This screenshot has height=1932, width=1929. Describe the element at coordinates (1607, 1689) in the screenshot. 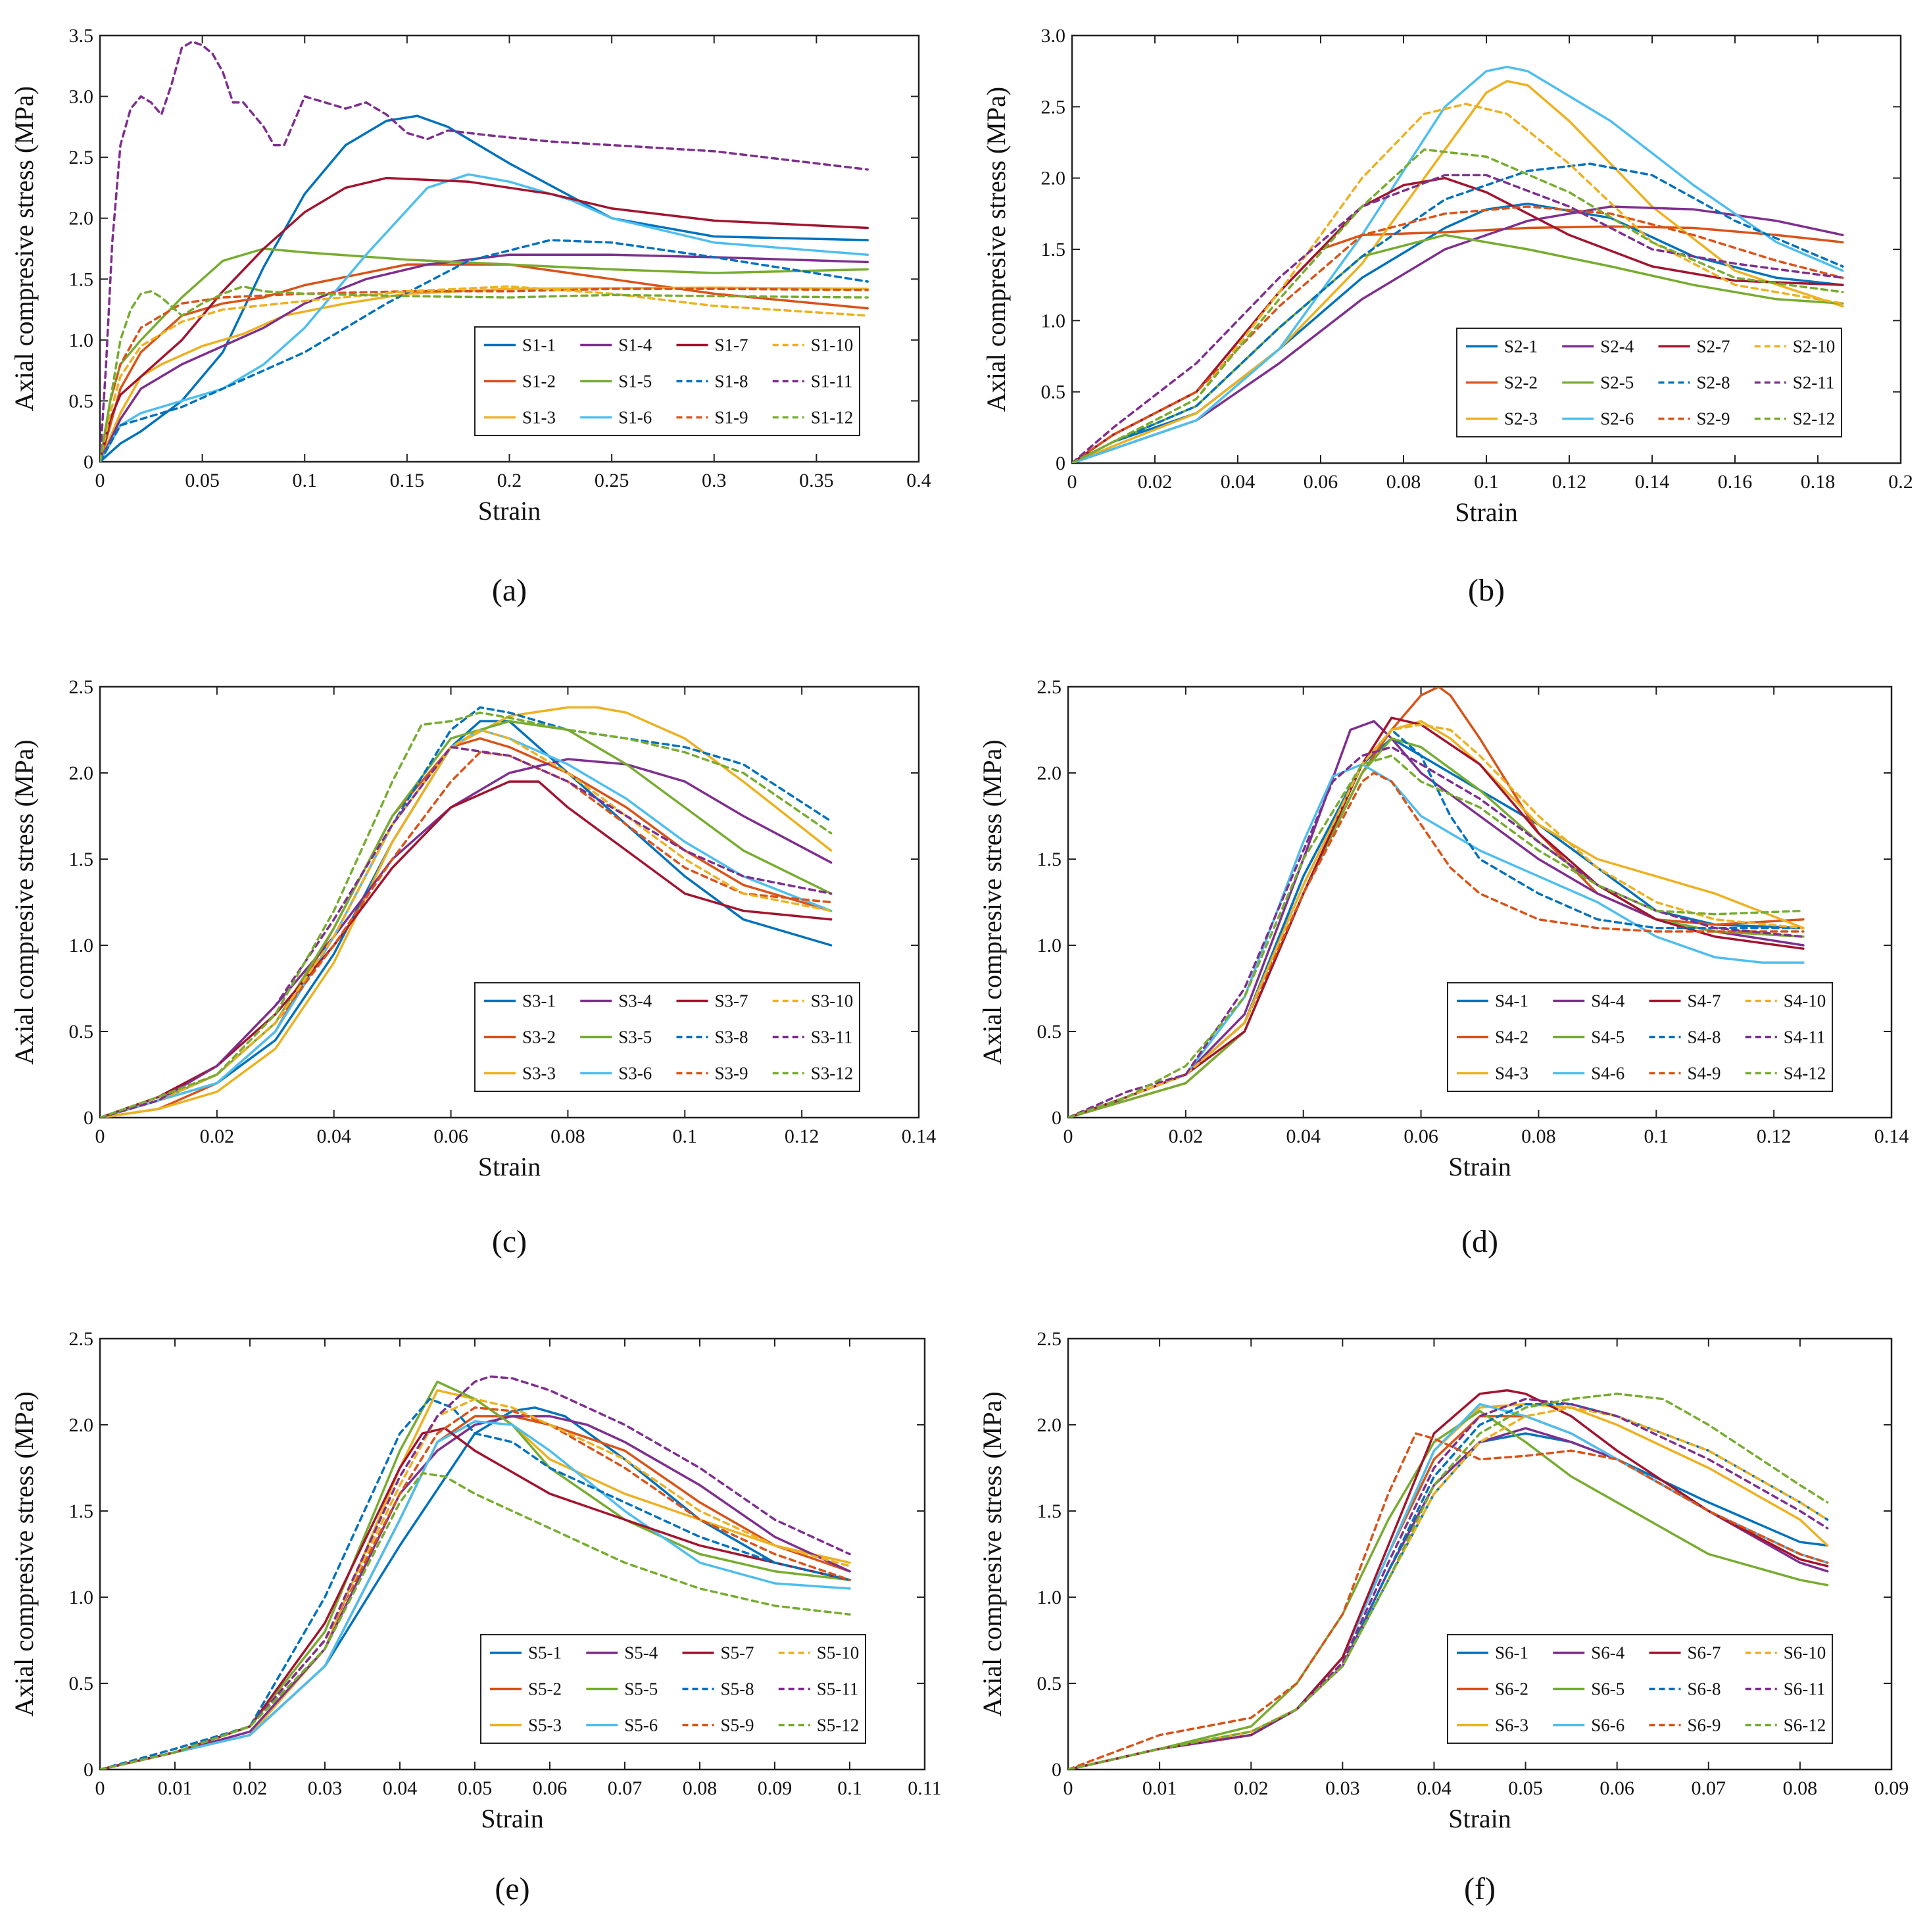

I see `legend-label-S6-5: S6-5` at that location.